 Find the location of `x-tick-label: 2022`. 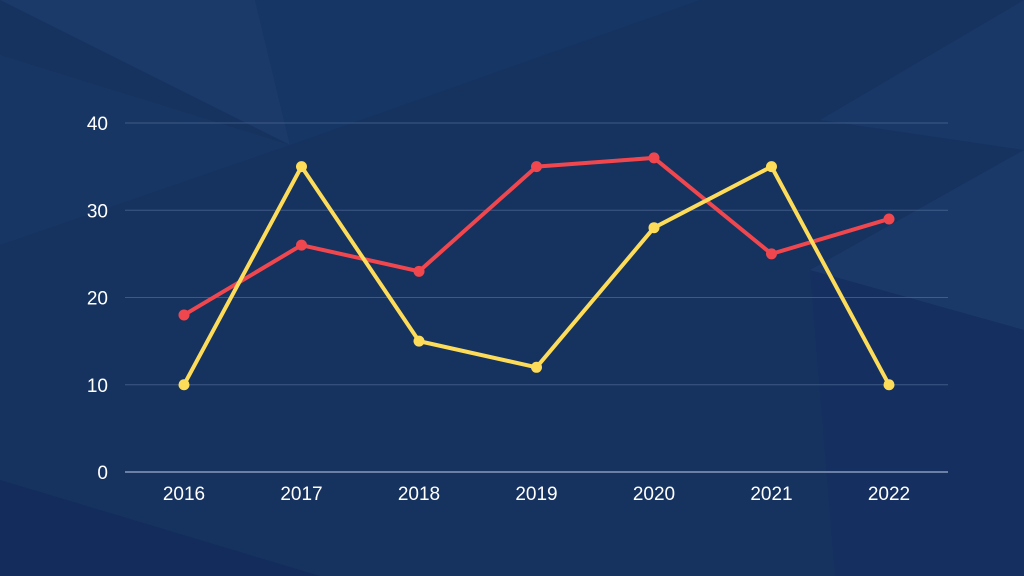

x-tick-label: 2022 is located at coordinates (889, 494).